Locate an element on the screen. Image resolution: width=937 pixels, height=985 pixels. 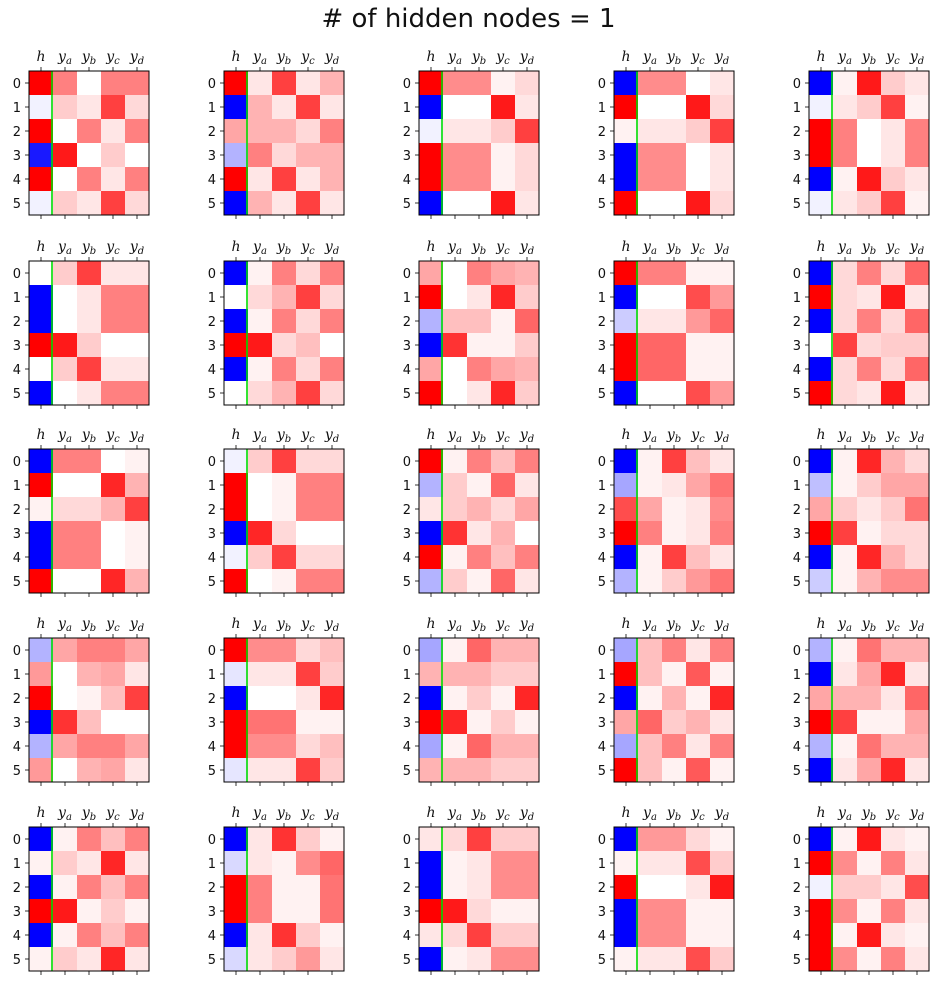
y-tick-label: 0 is located at coordinates (17, 651).